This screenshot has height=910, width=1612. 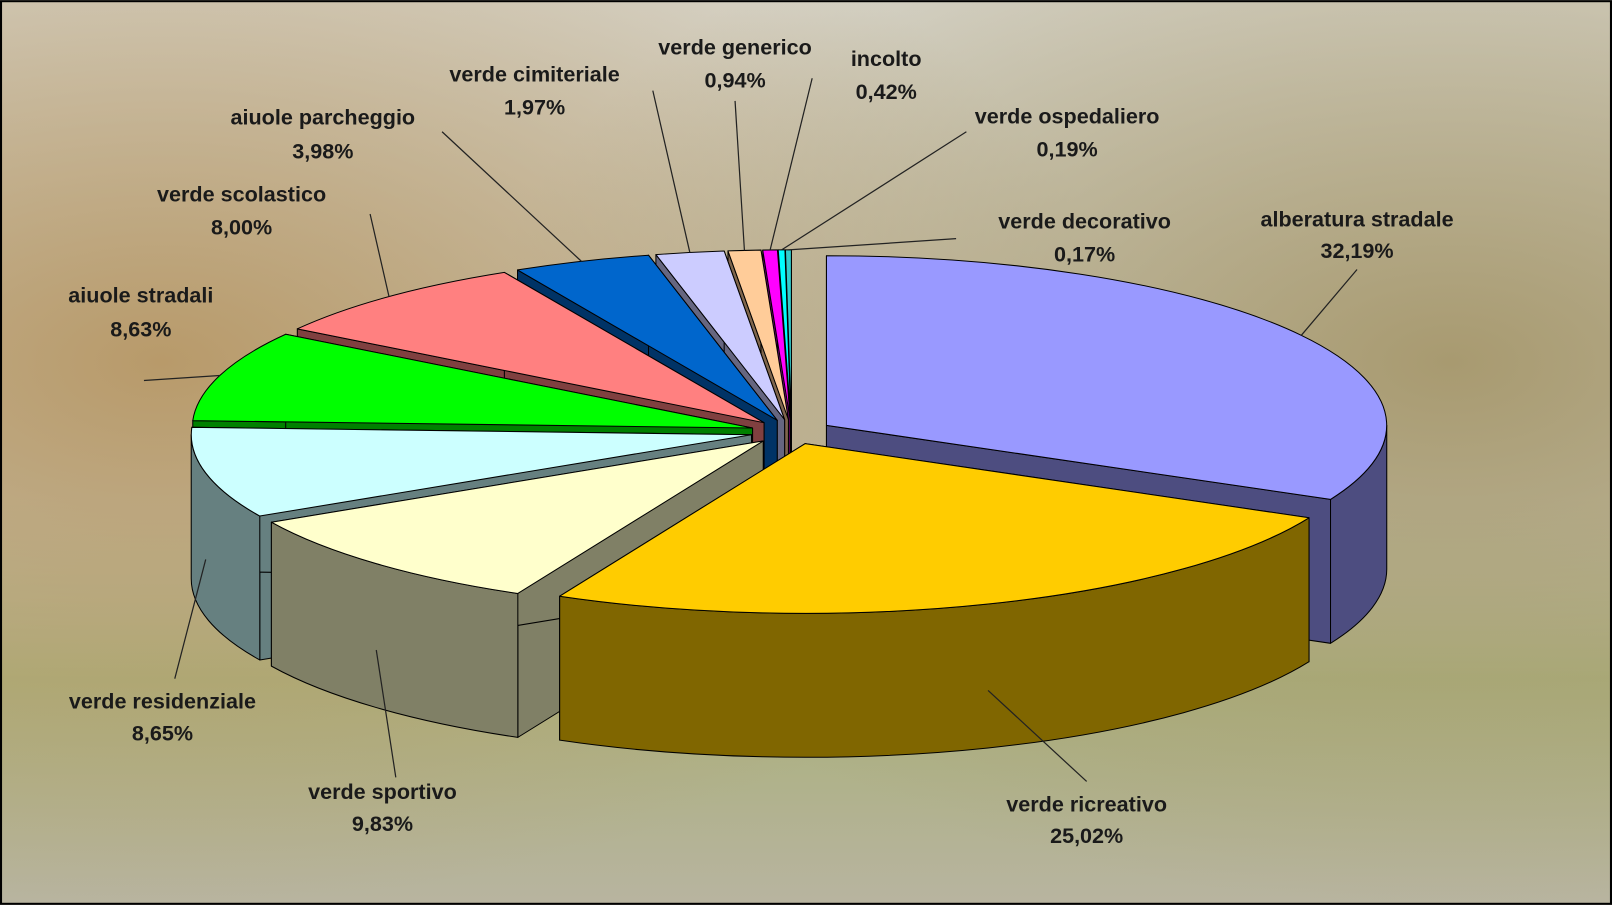 I want to click on slice-label: verde scolastico, so click(x=241, y=194).